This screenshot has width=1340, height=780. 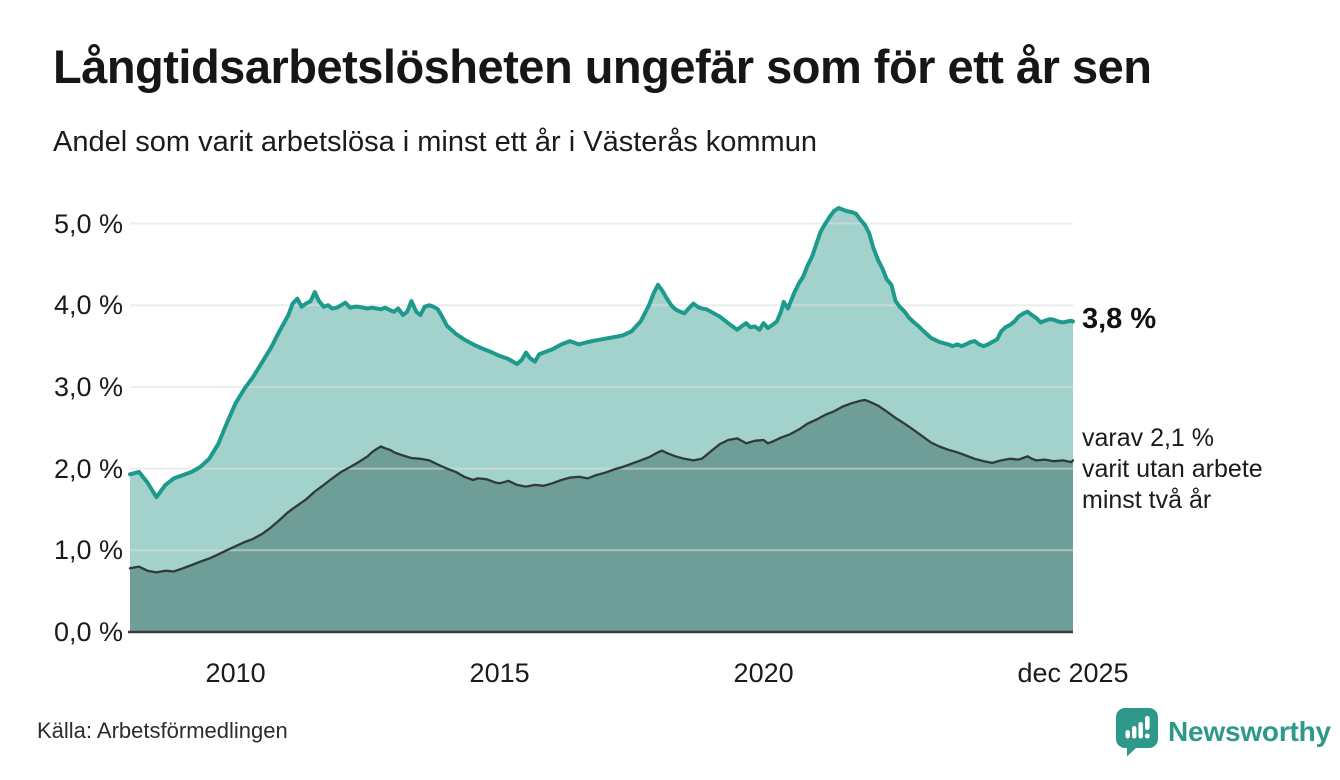 I want to click on x-tick-label: 2010, so click(x=235, y=673).